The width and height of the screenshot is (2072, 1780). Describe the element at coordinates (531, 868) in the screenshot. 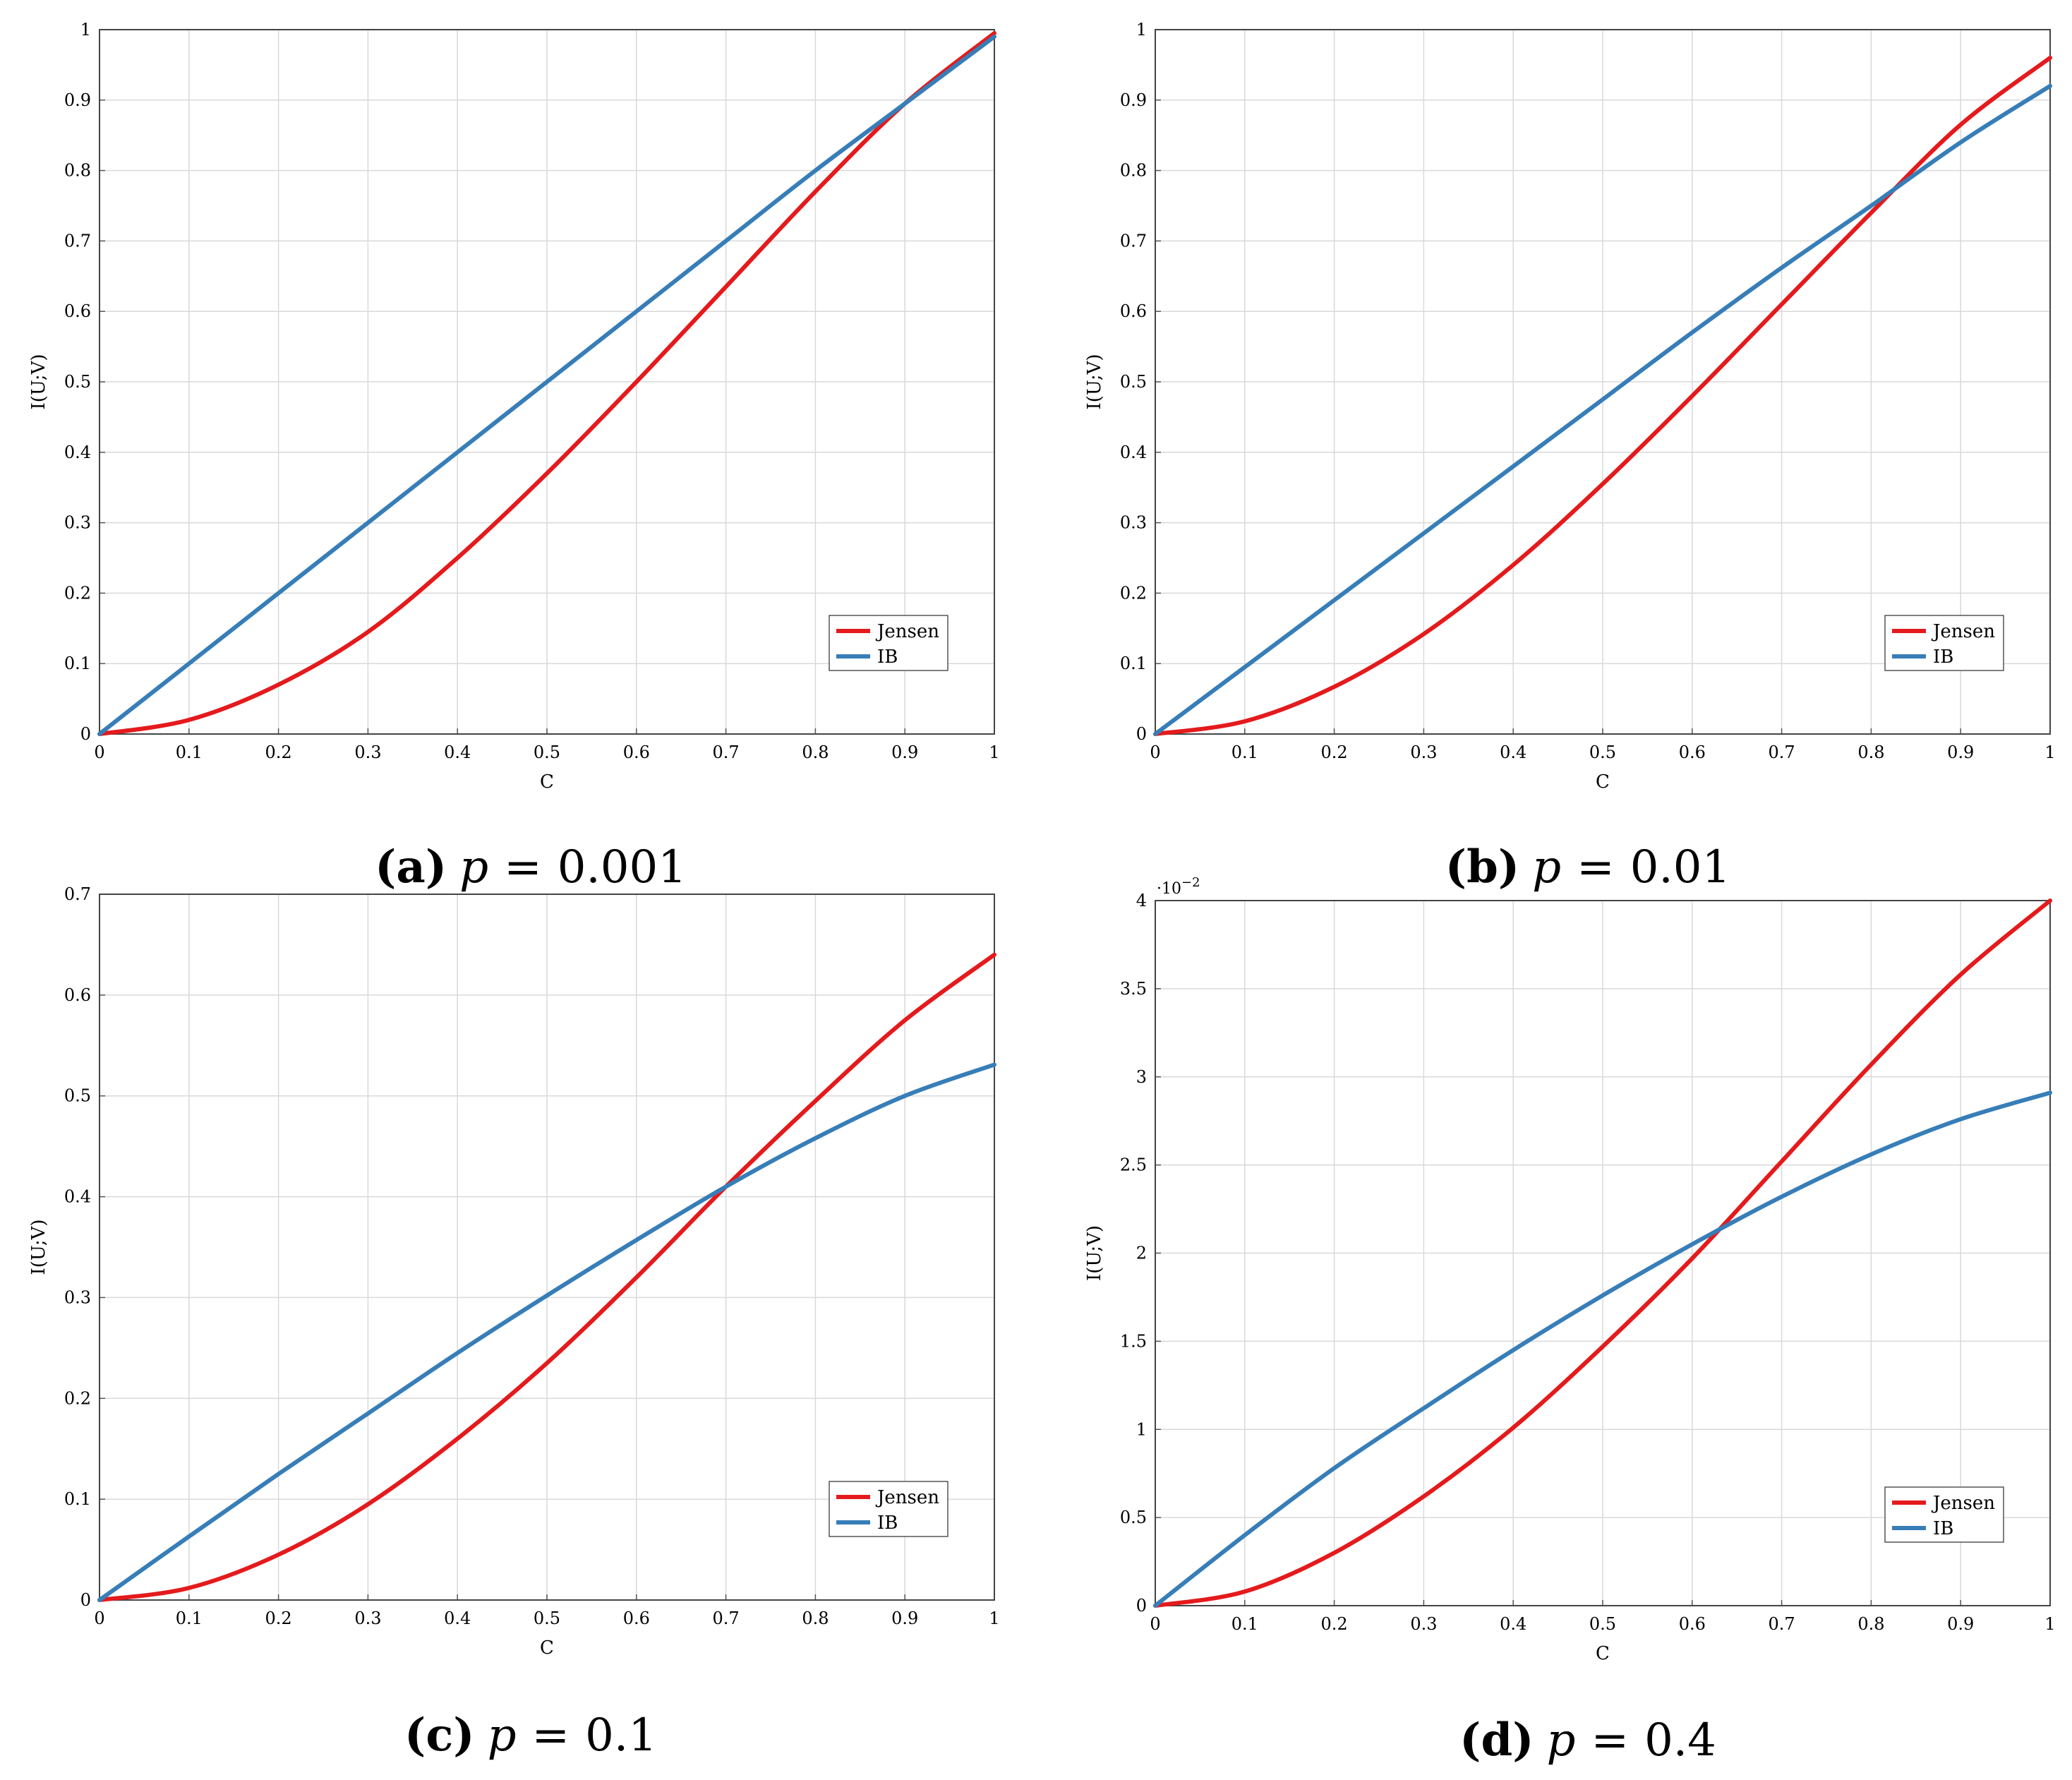

I see `panel-caption: (a) p = 0.001` at that location.